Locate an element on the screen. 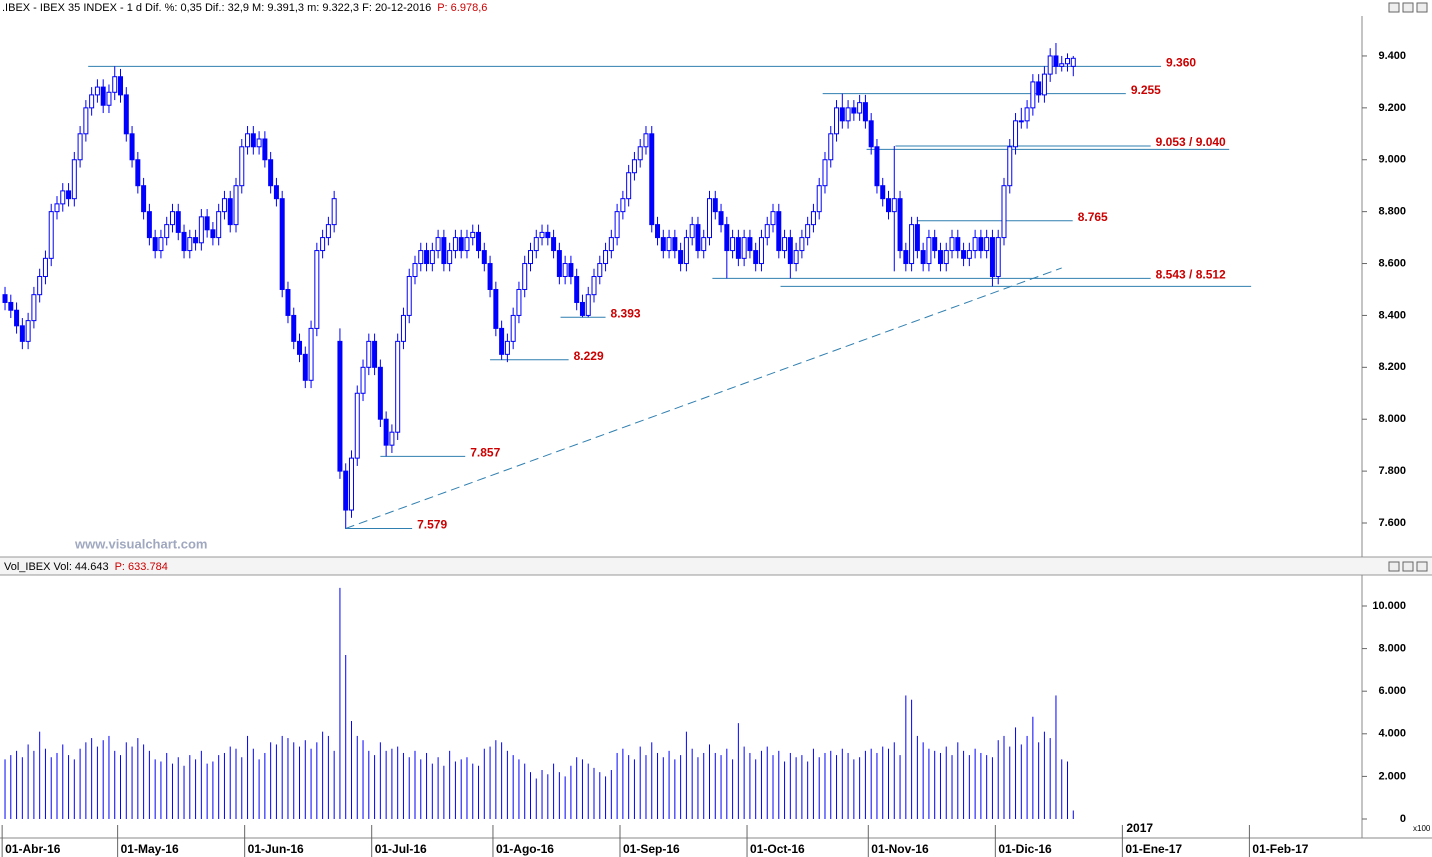 This screenshot has width=1432, height=857. y-tick-label: 7.600 is located at coordinates (1392, 523).